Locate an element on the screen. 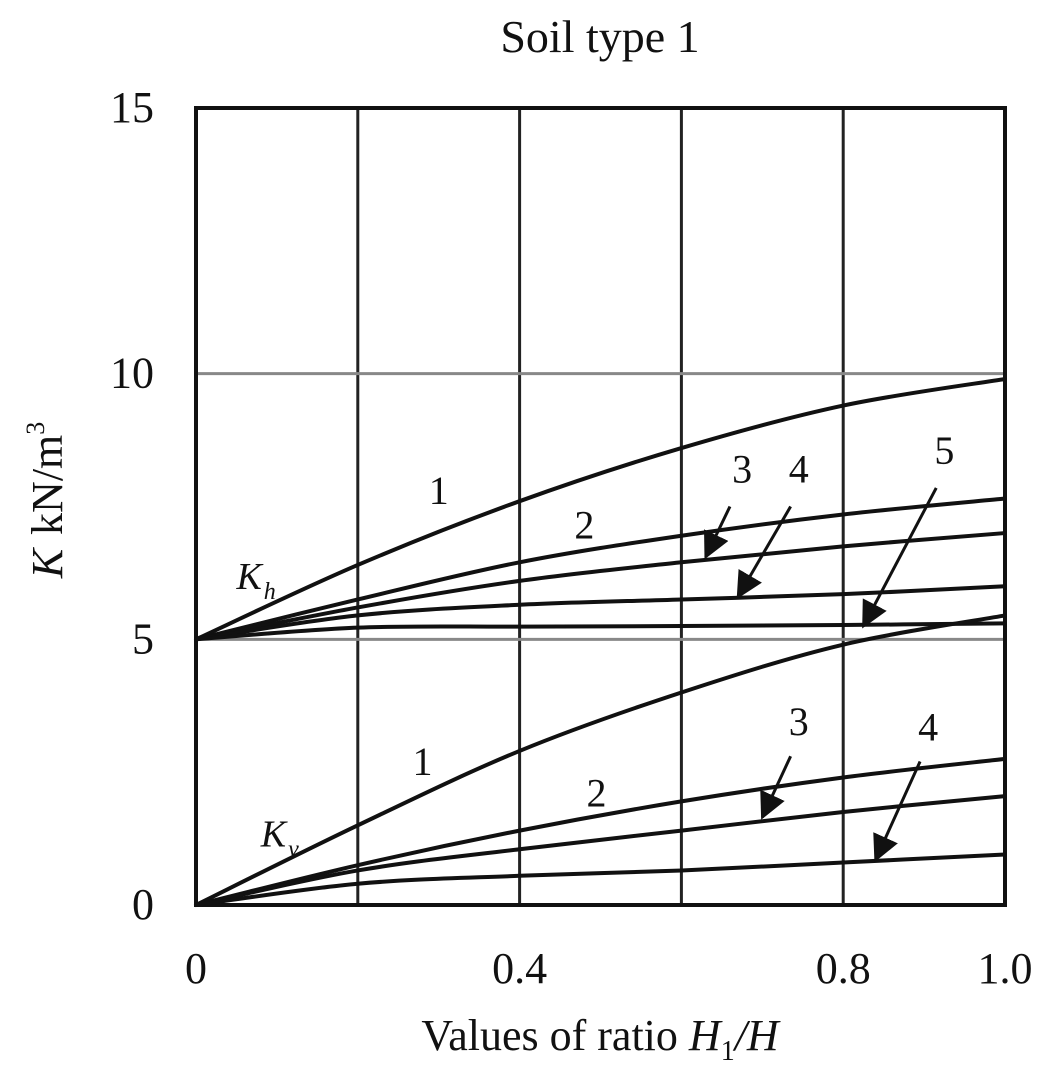 This screenshot has height=1072, width=1048. group-label-sub: h is located at coordinates (270, 592).